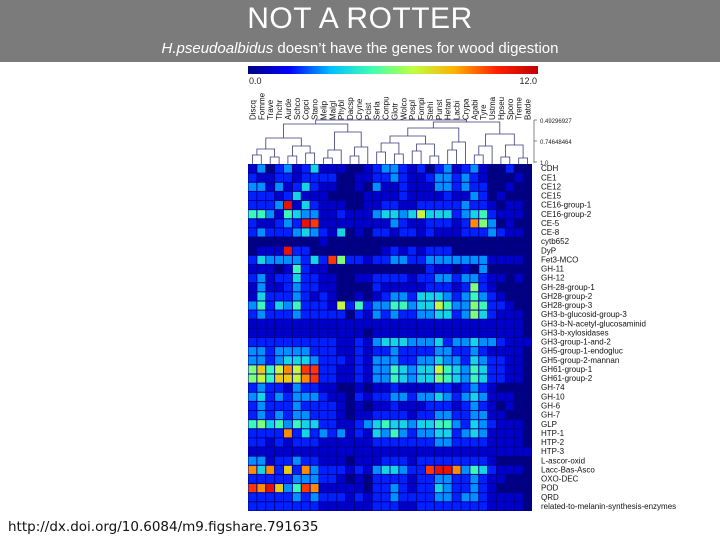  I want to click on column-label: Treme, so click(519, 108).